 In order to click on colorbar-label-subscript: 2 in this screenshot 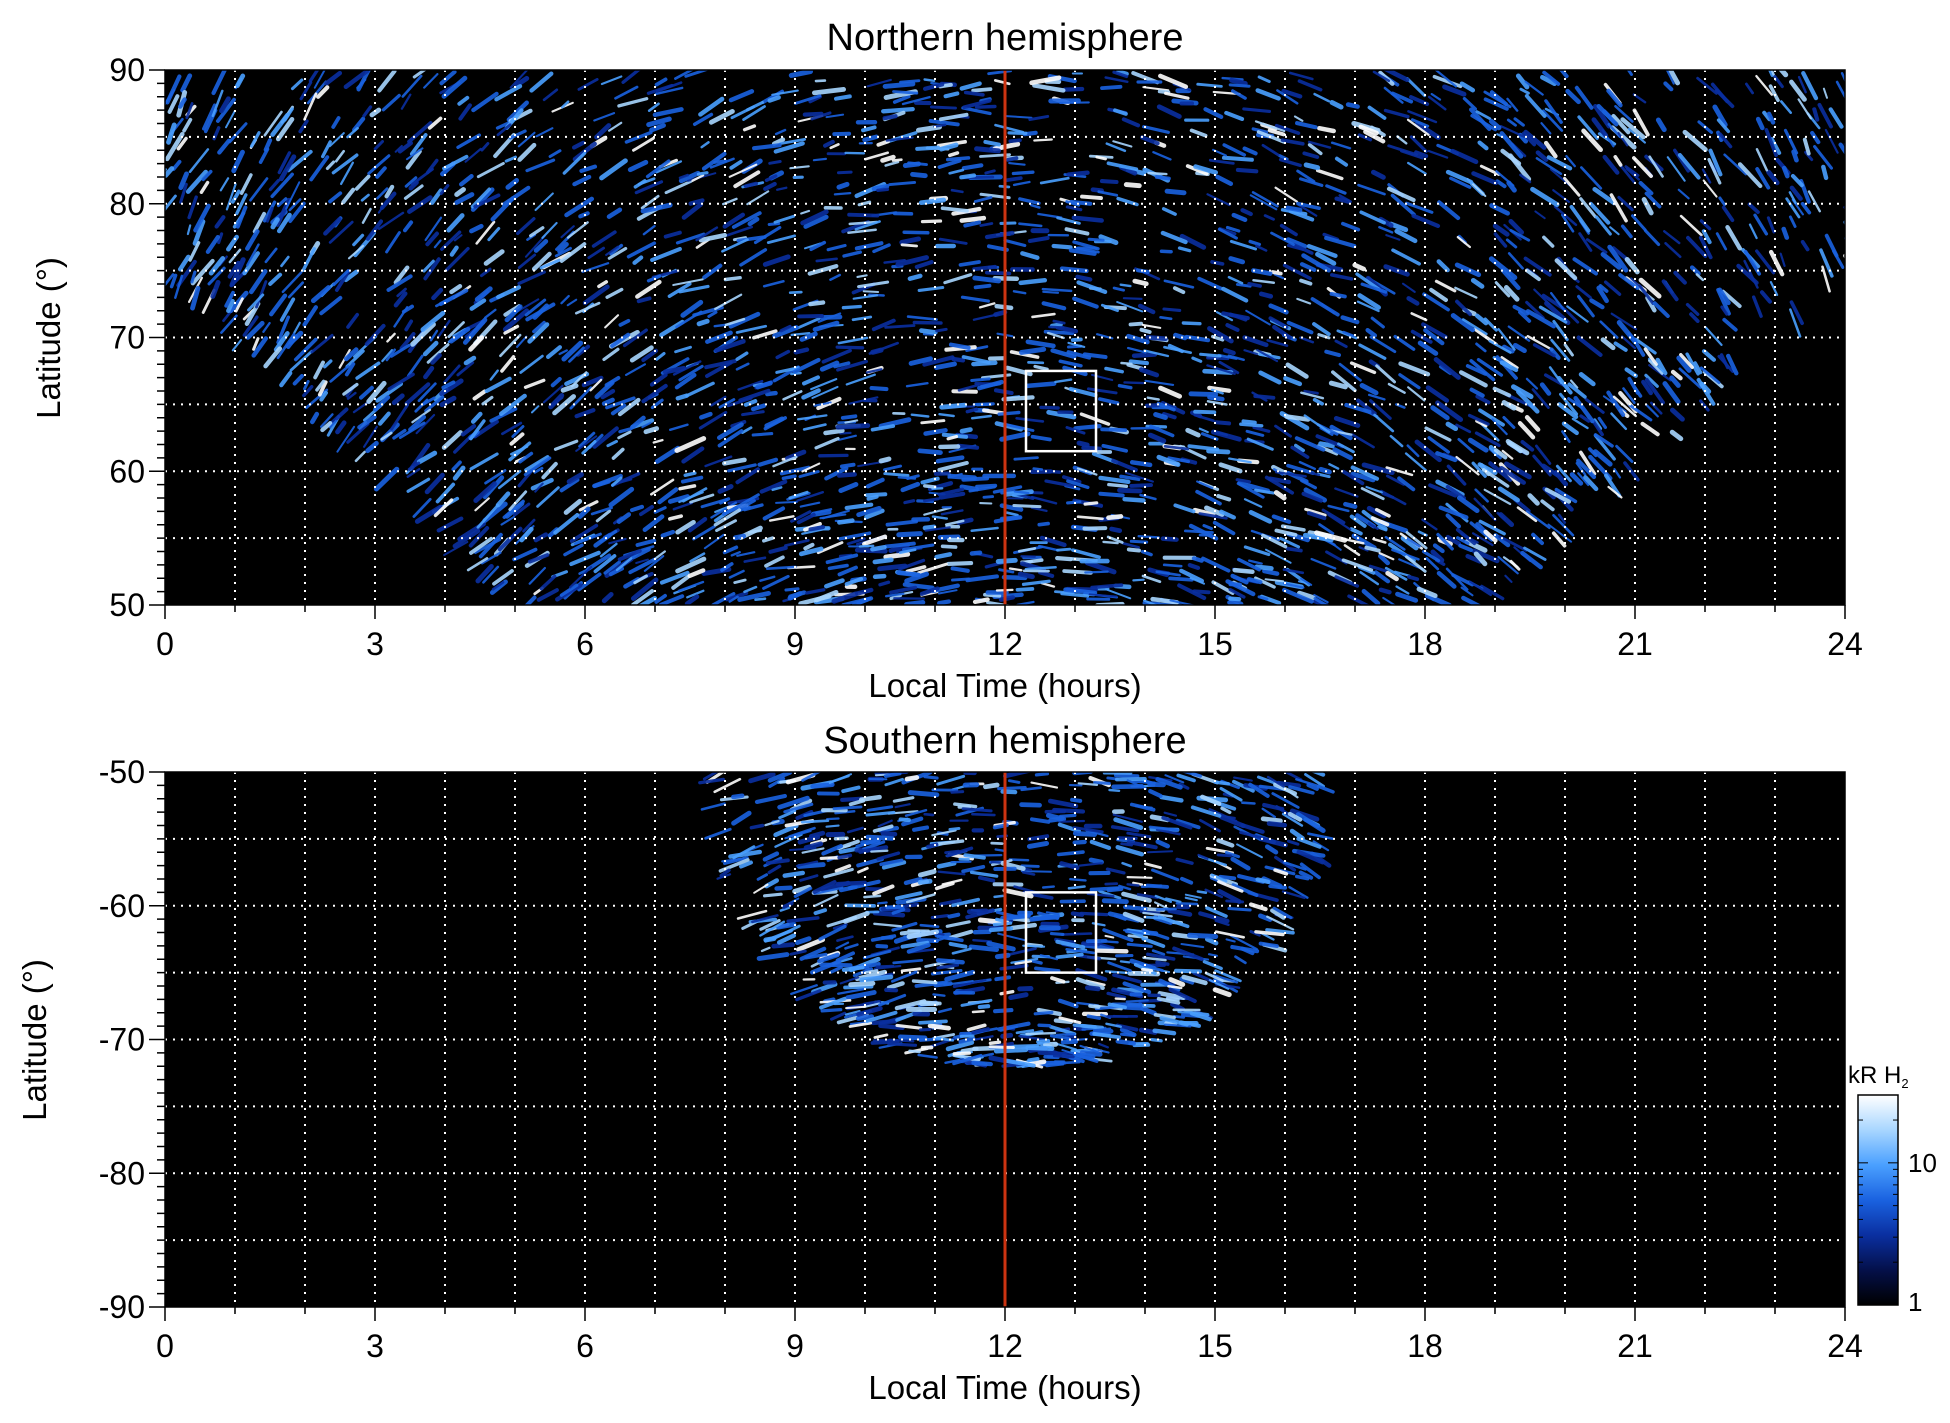, I will do `click(1904, 1083)`.